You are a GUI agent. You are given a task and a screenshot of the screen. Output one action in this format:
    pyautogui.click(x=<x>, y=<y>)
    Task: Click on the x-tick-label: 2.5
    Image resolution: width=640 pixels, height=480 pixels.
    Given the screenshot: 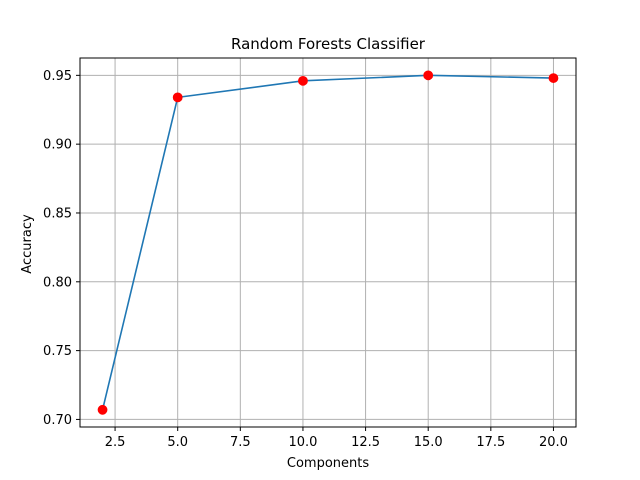 What is the action you would take?
    pyautogui.click(x=115, y=442)
    